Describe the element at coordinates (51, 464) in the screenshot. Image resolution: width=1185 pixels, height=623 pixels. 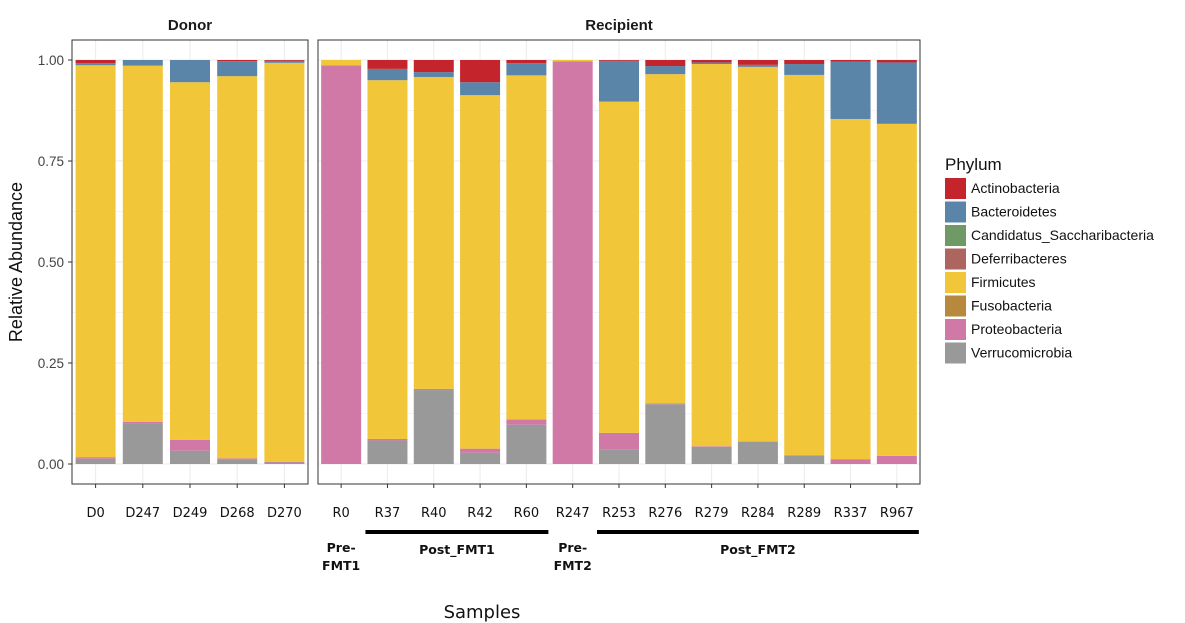
I see `y-tick-label: 0.00` at that location.